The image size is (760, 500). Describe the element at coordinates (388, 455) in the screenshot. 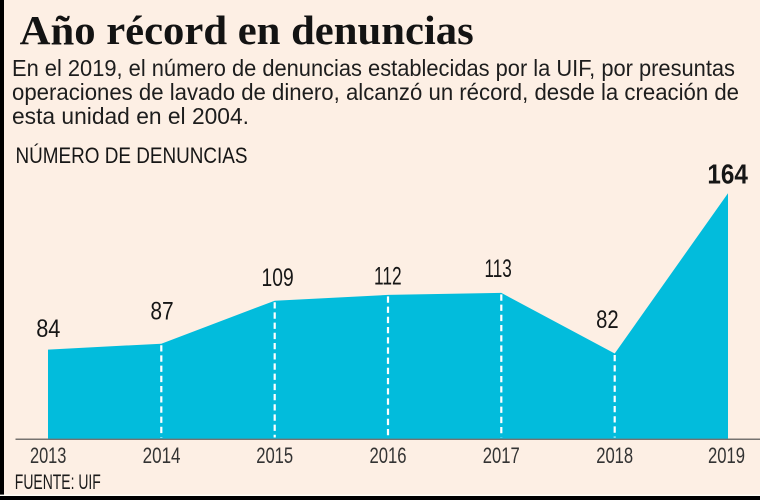

I see `svg-text: 2016` at that location.